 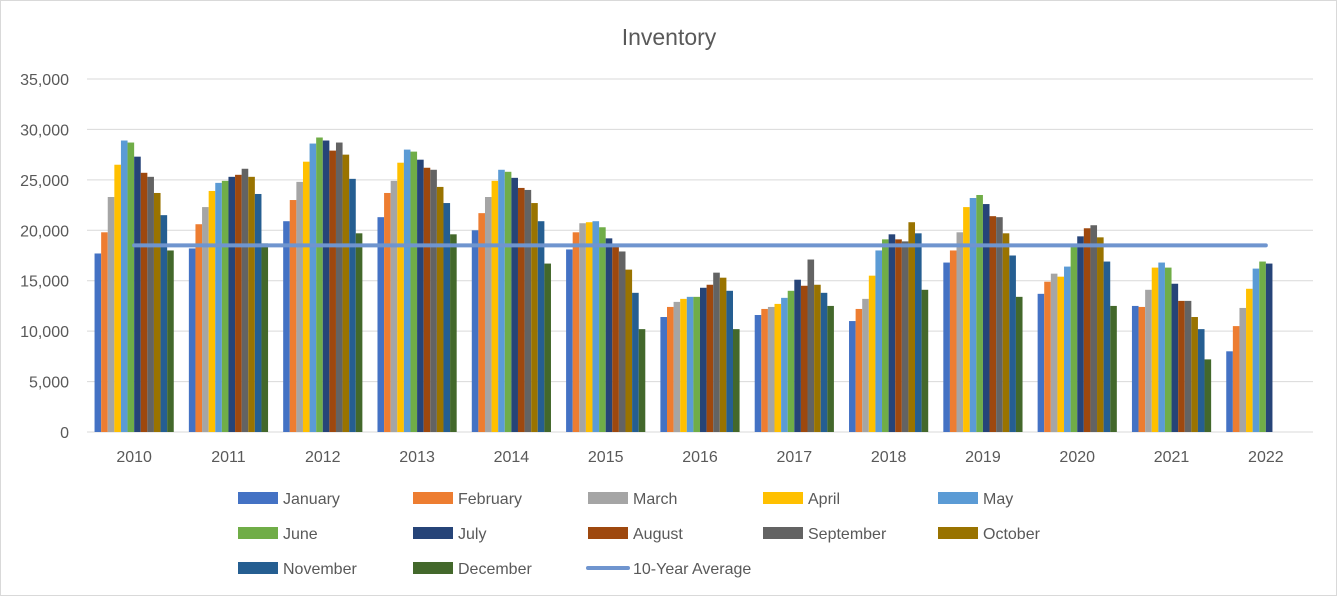 I want to click on legend-label-december: December, so click(x=495, y=569).